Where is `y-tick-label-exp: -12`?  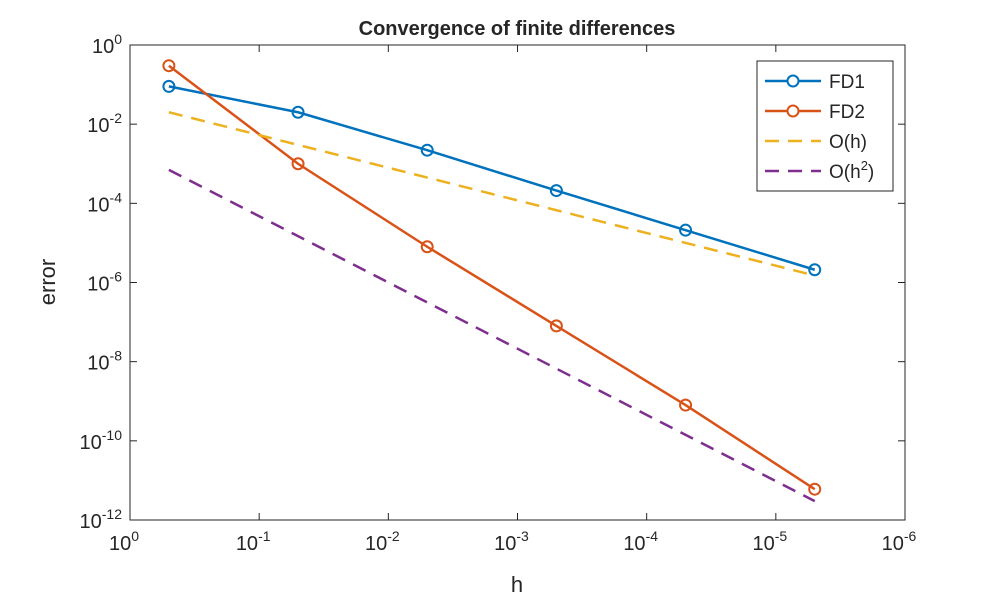
y-tick-label-exp: -12 is located at coordinates (112, 514).